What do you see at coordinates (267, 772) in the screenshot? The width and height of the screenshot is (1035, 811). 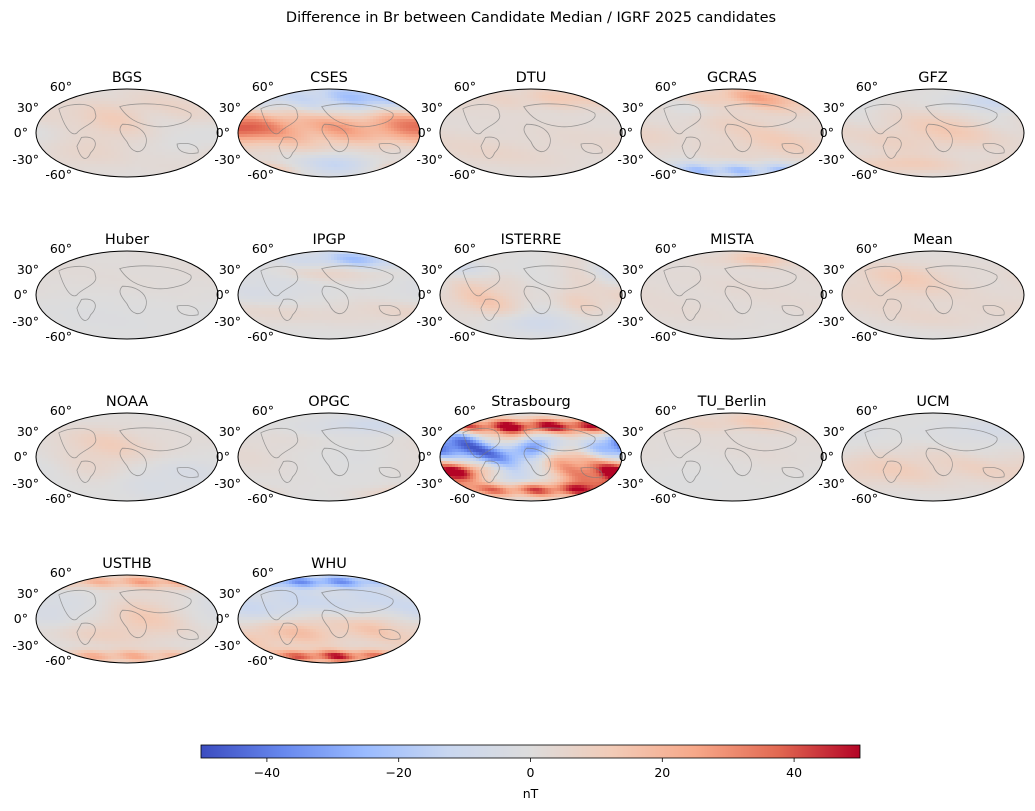 I see `colorbar-tick-label: −40` at bounding box center [267, 772].